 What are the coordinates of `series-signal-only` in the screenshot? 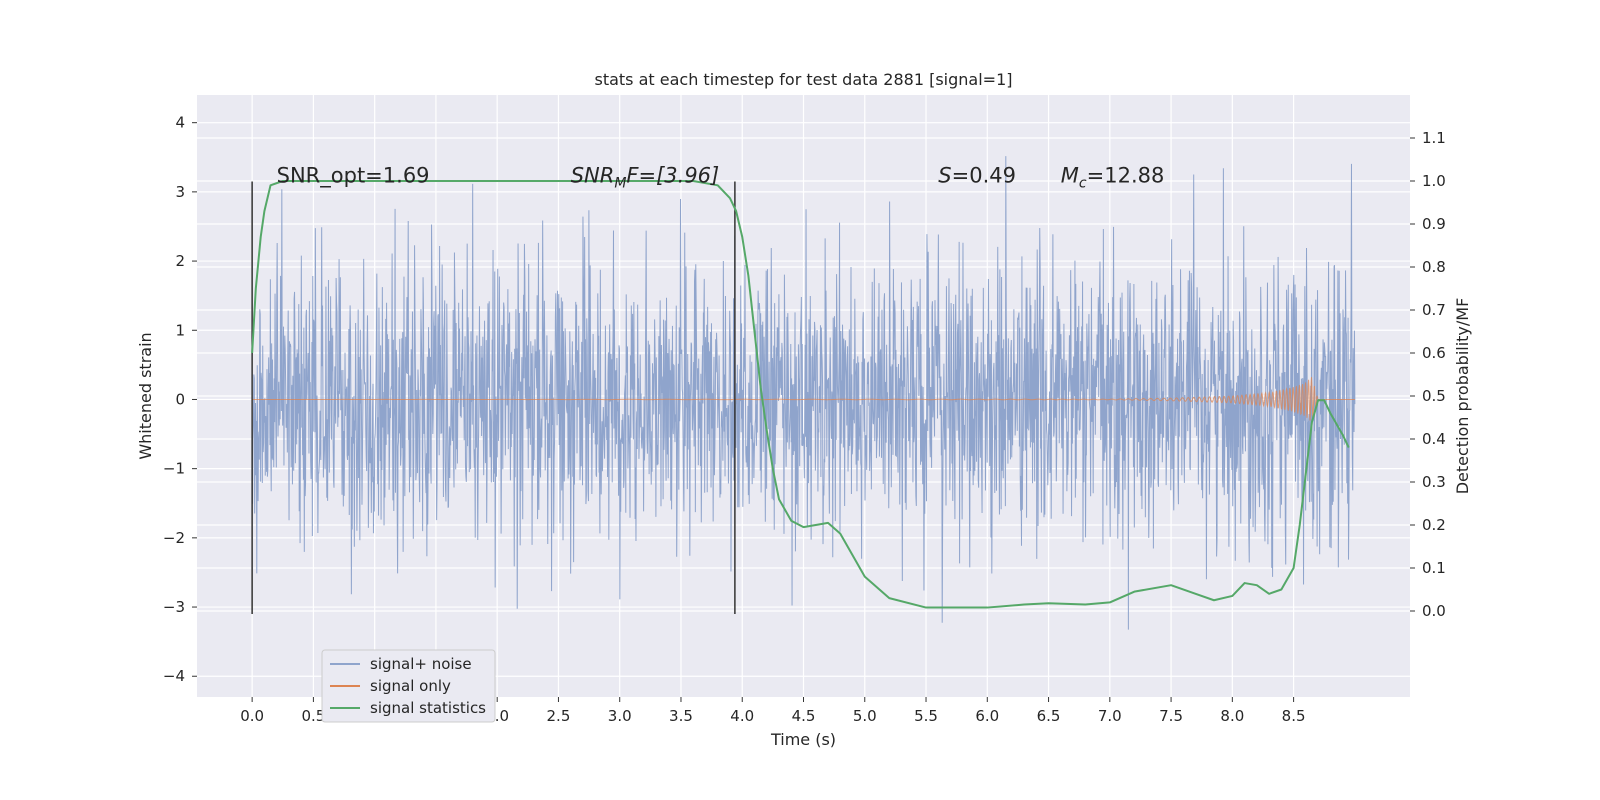 It's located at (803, 399).